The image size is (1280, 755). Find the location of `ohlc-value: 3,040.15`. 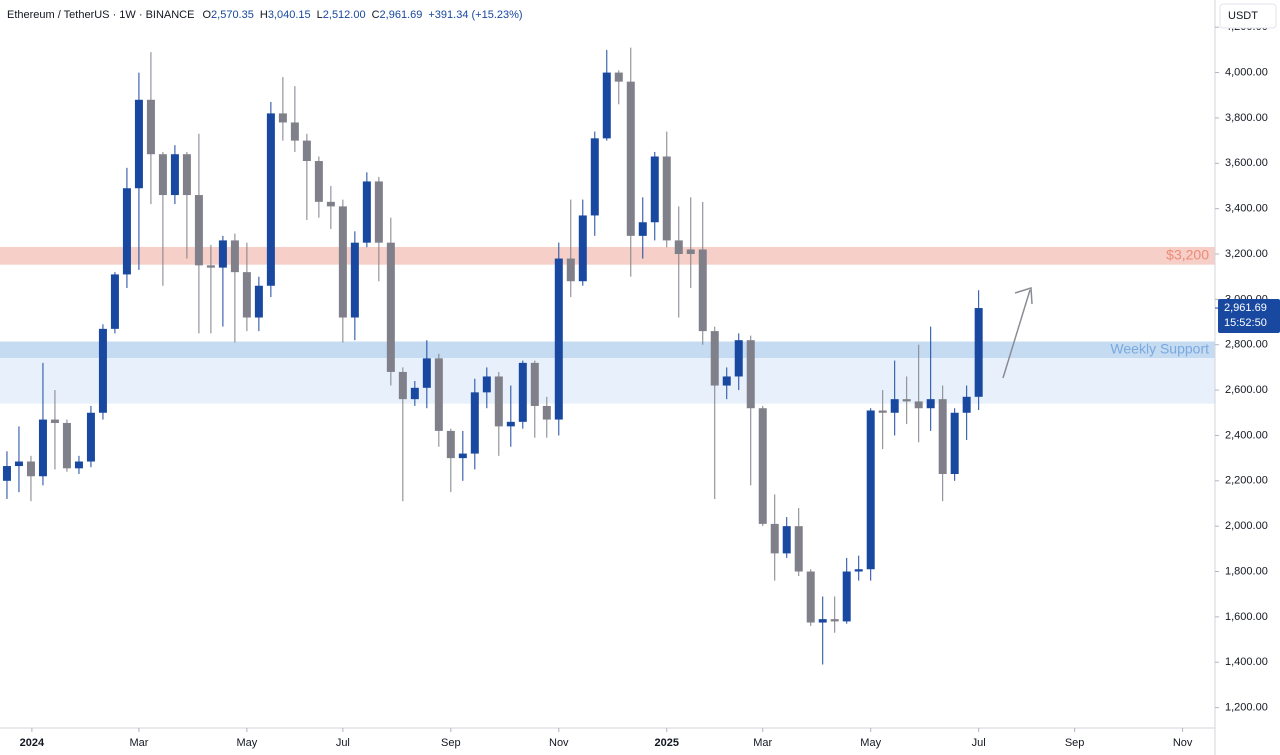

ohlc-value: 3,040.15 is located at coordinates (289, 15).